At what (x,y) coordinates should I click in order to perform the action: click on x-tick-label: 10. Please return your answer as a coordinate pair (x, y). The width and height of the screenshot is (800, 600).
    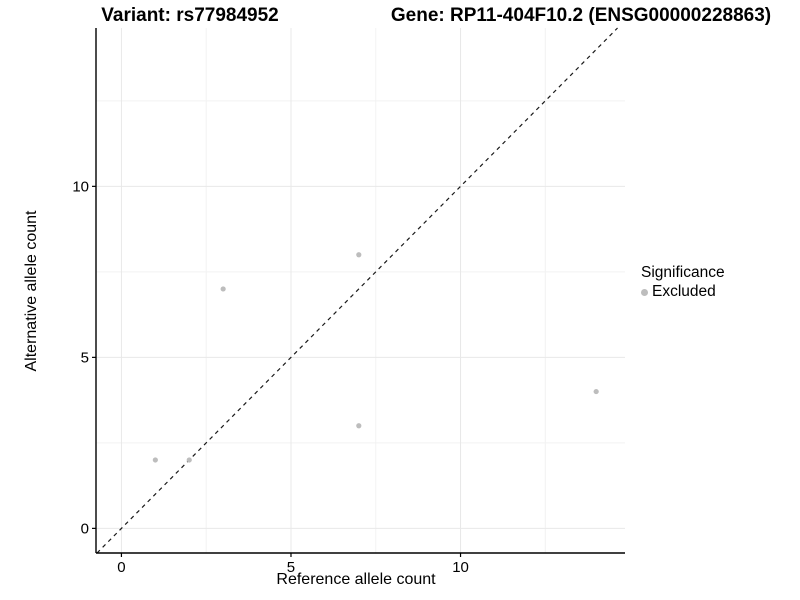
    Looking at the image, I should click on (460, 567).